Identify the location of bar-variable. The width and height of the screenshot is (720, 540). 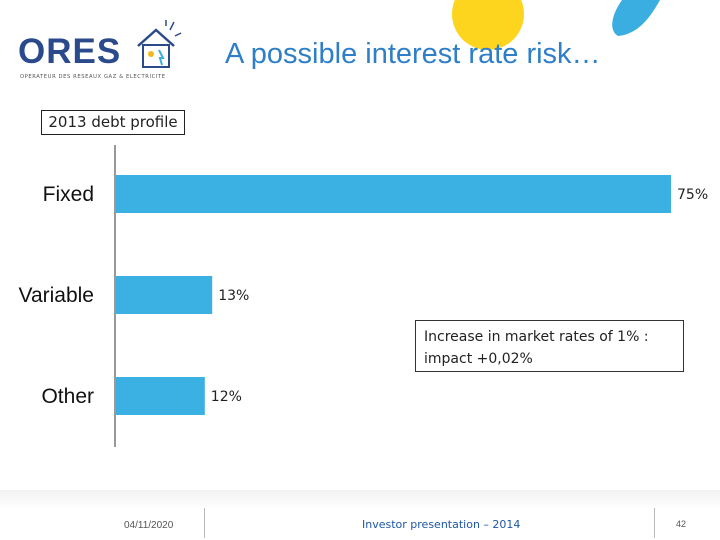
(164, 295).